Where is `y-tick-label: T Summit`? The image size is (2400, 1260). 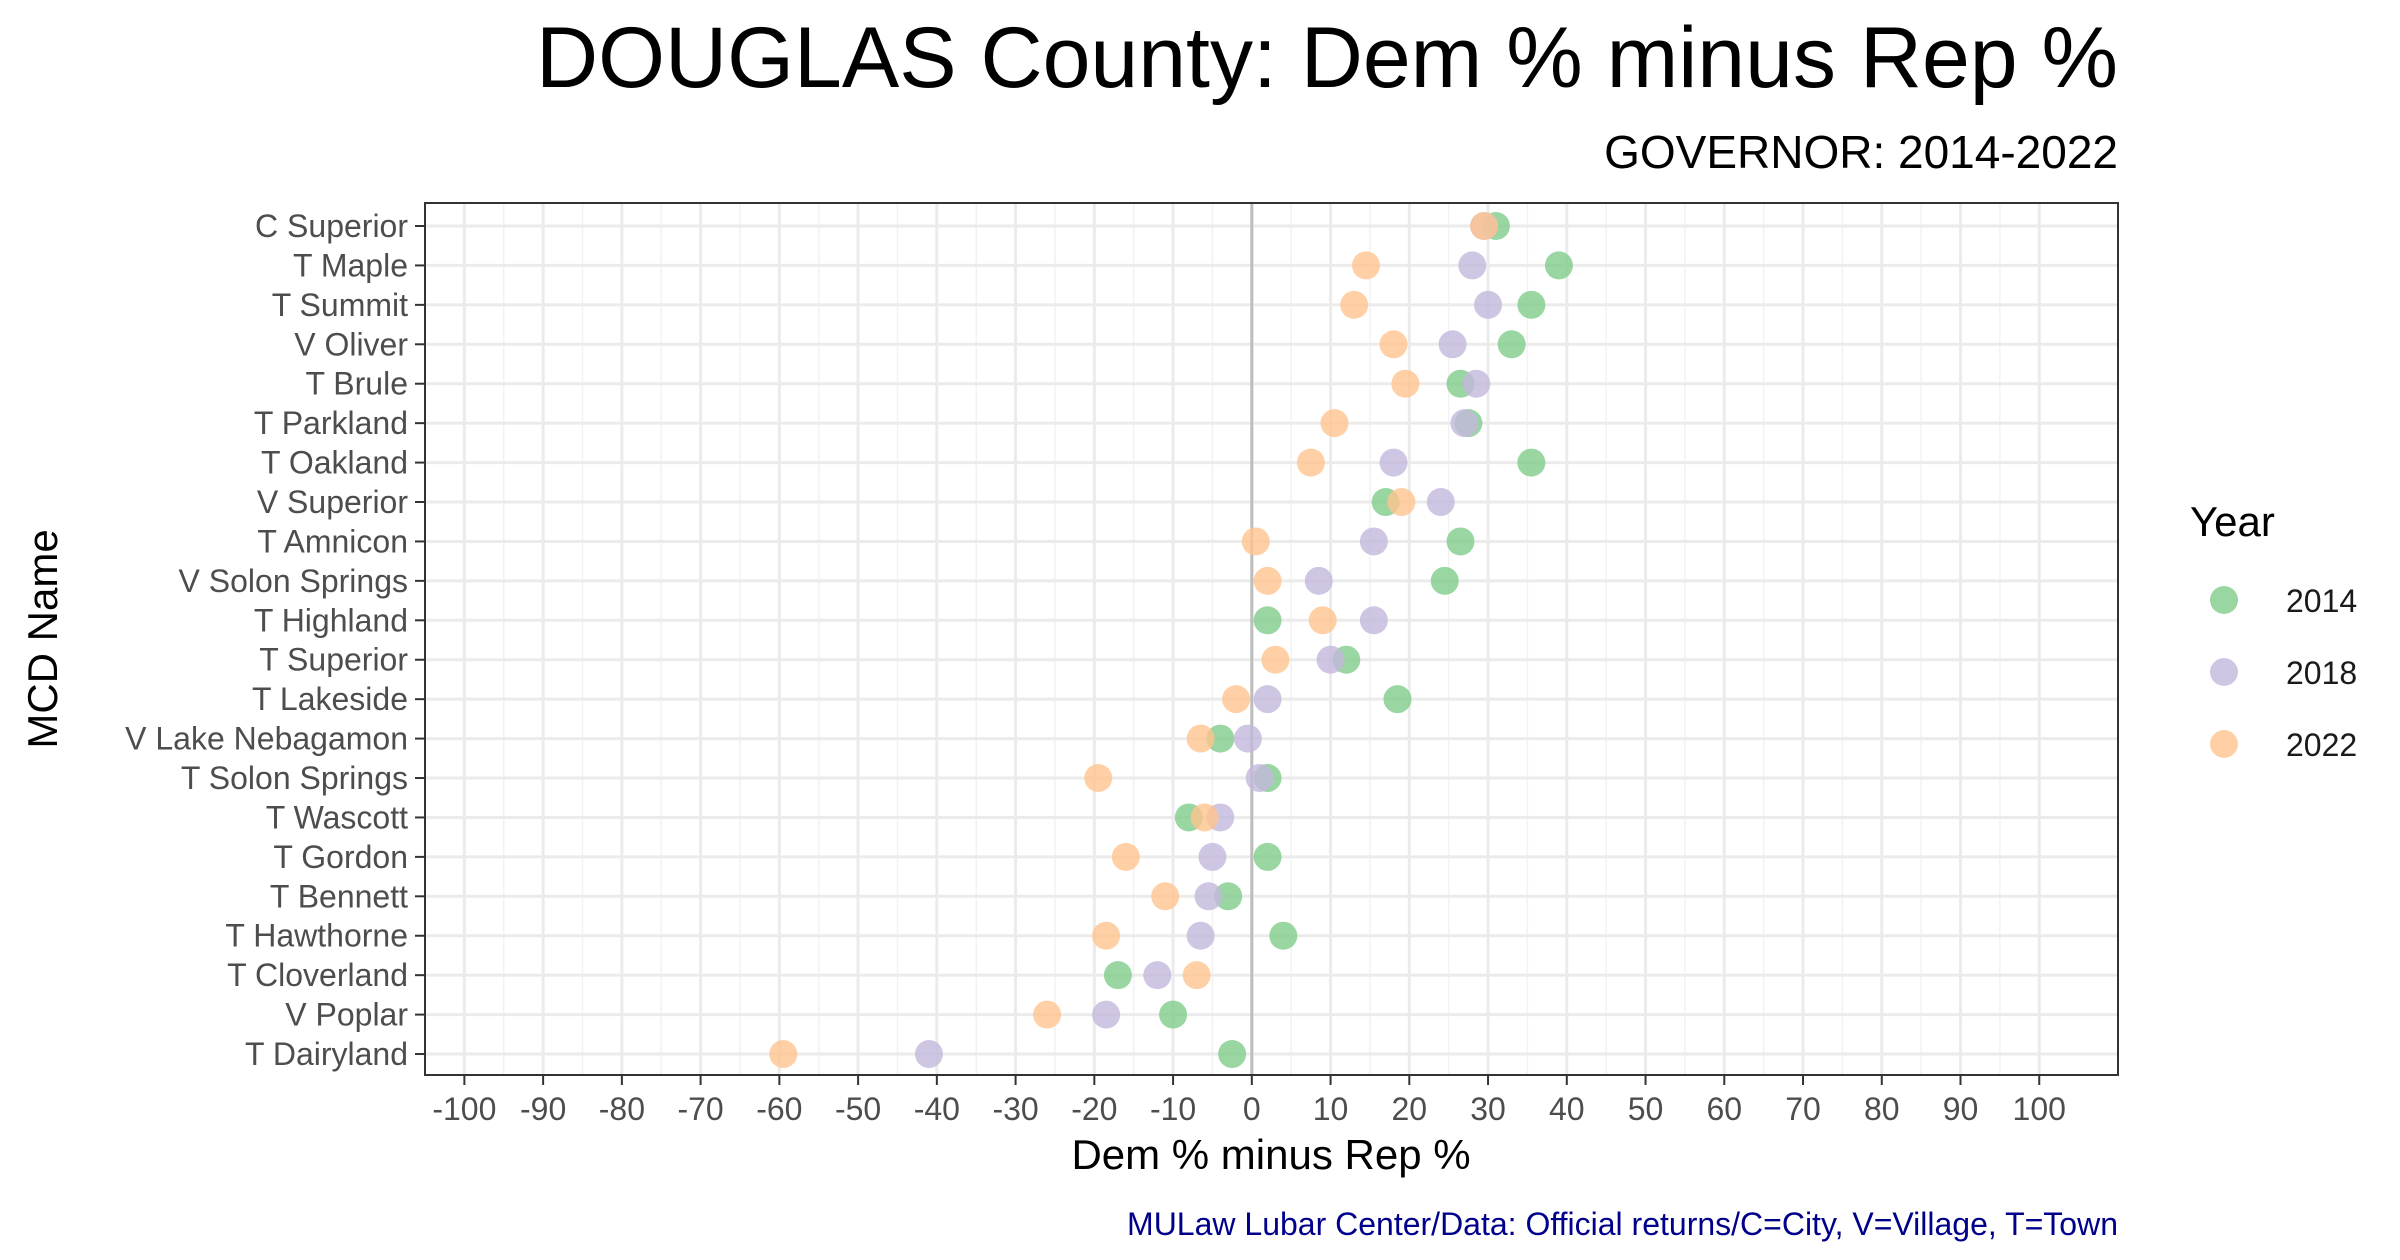
y-tick-label: T Summit is located at coordinates (340, 305).